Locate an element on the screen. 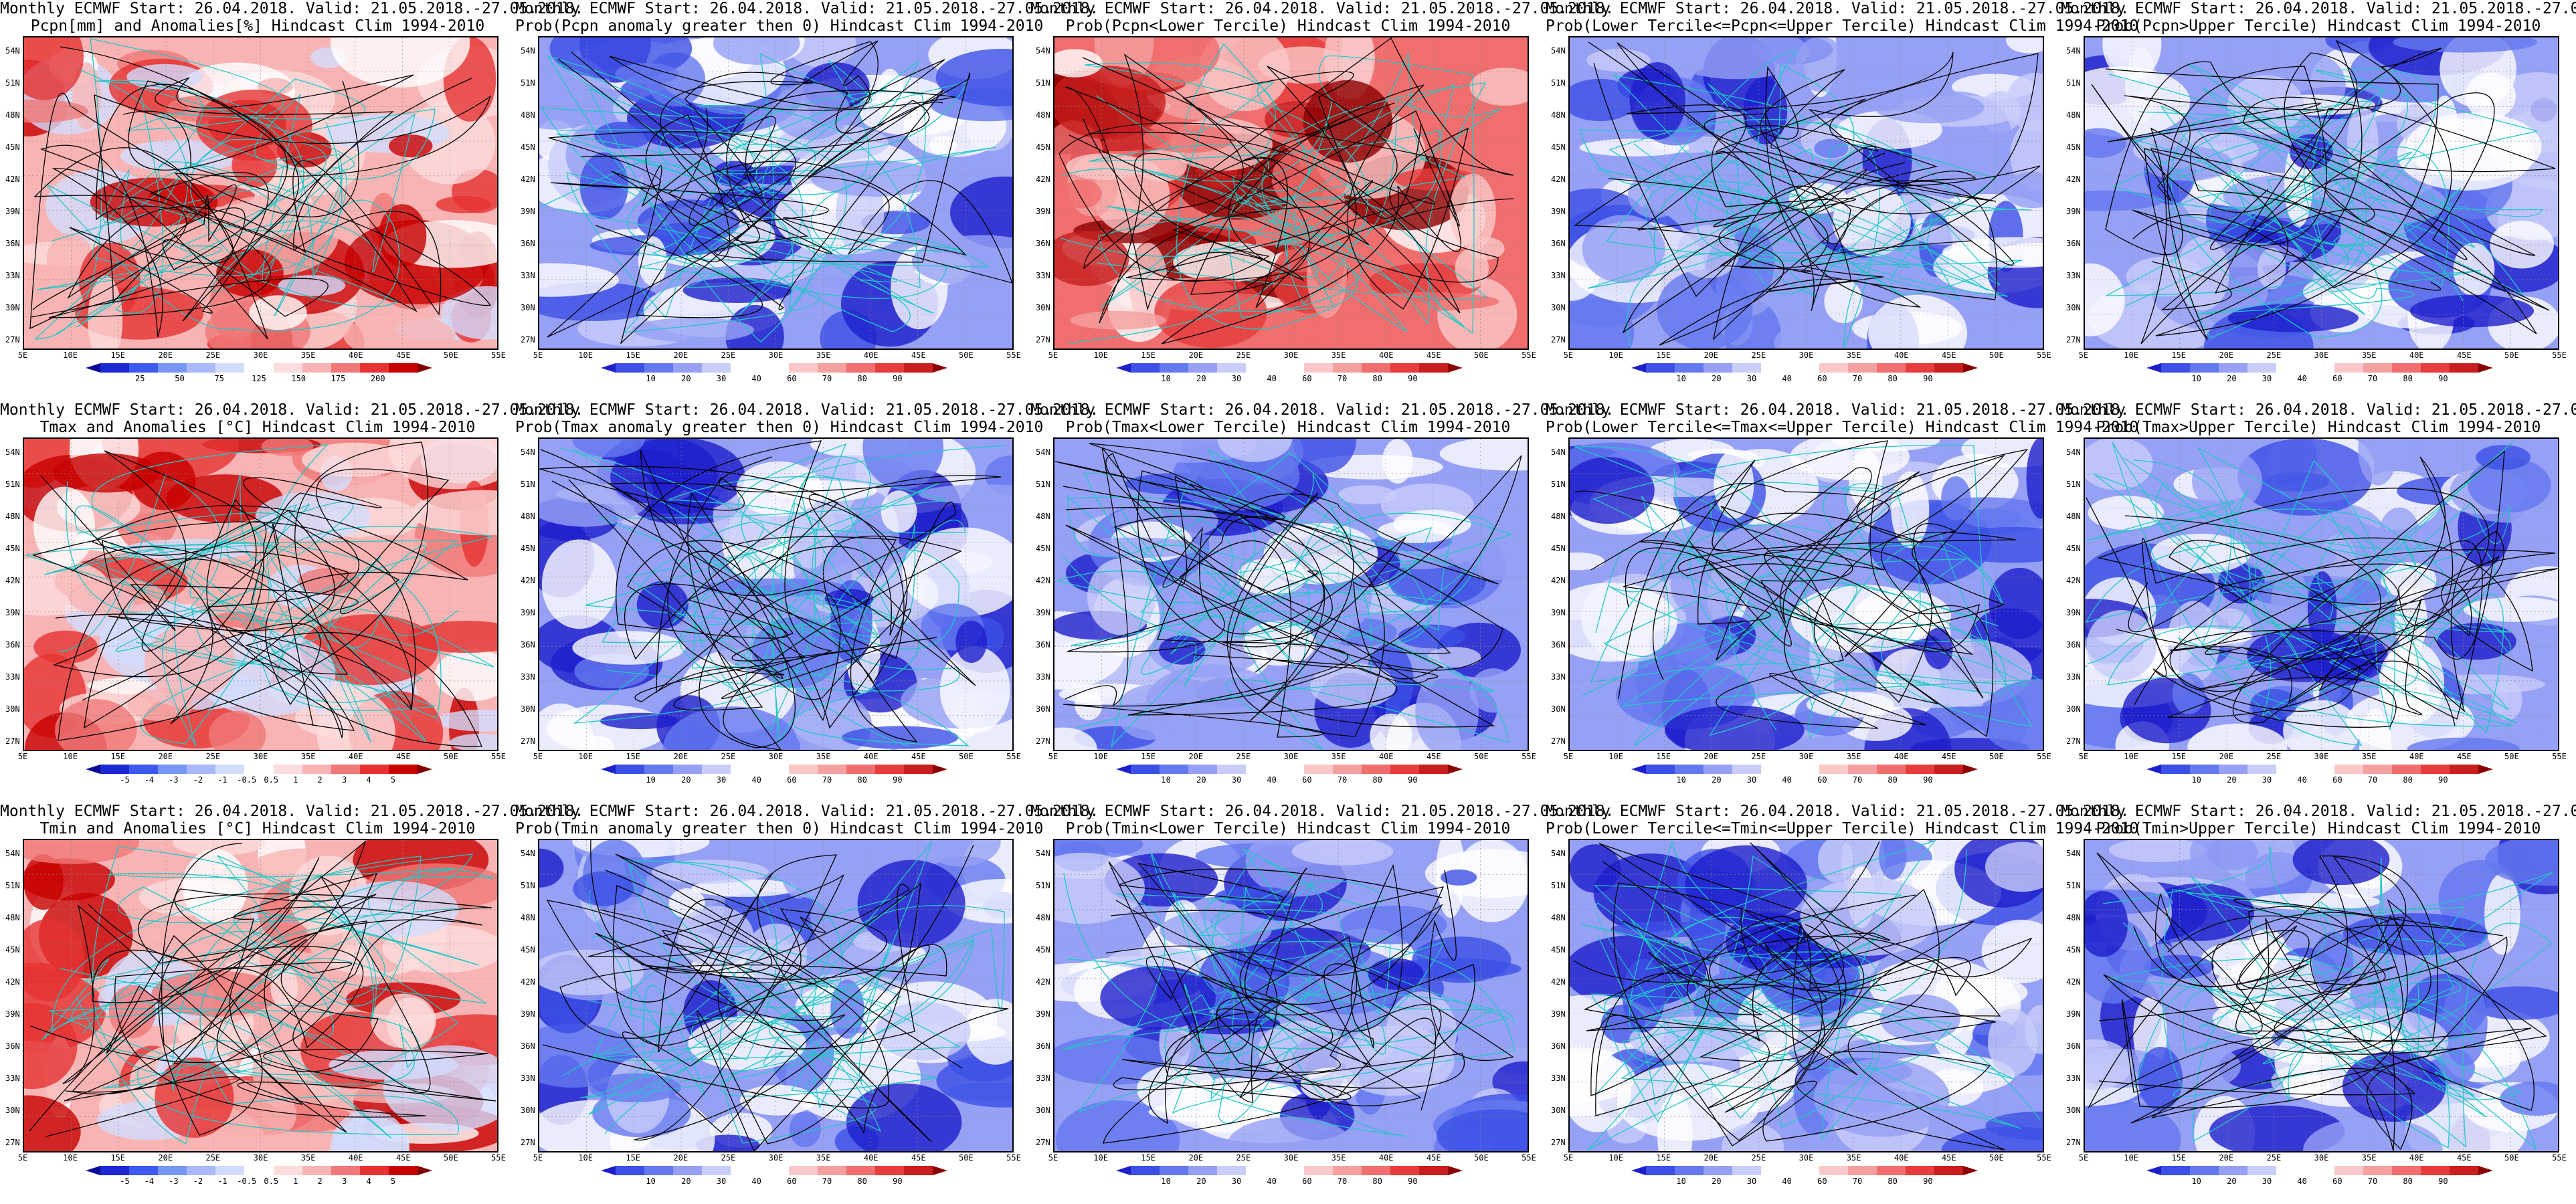  lat-label: 51N is located at coordinates (12, 83).